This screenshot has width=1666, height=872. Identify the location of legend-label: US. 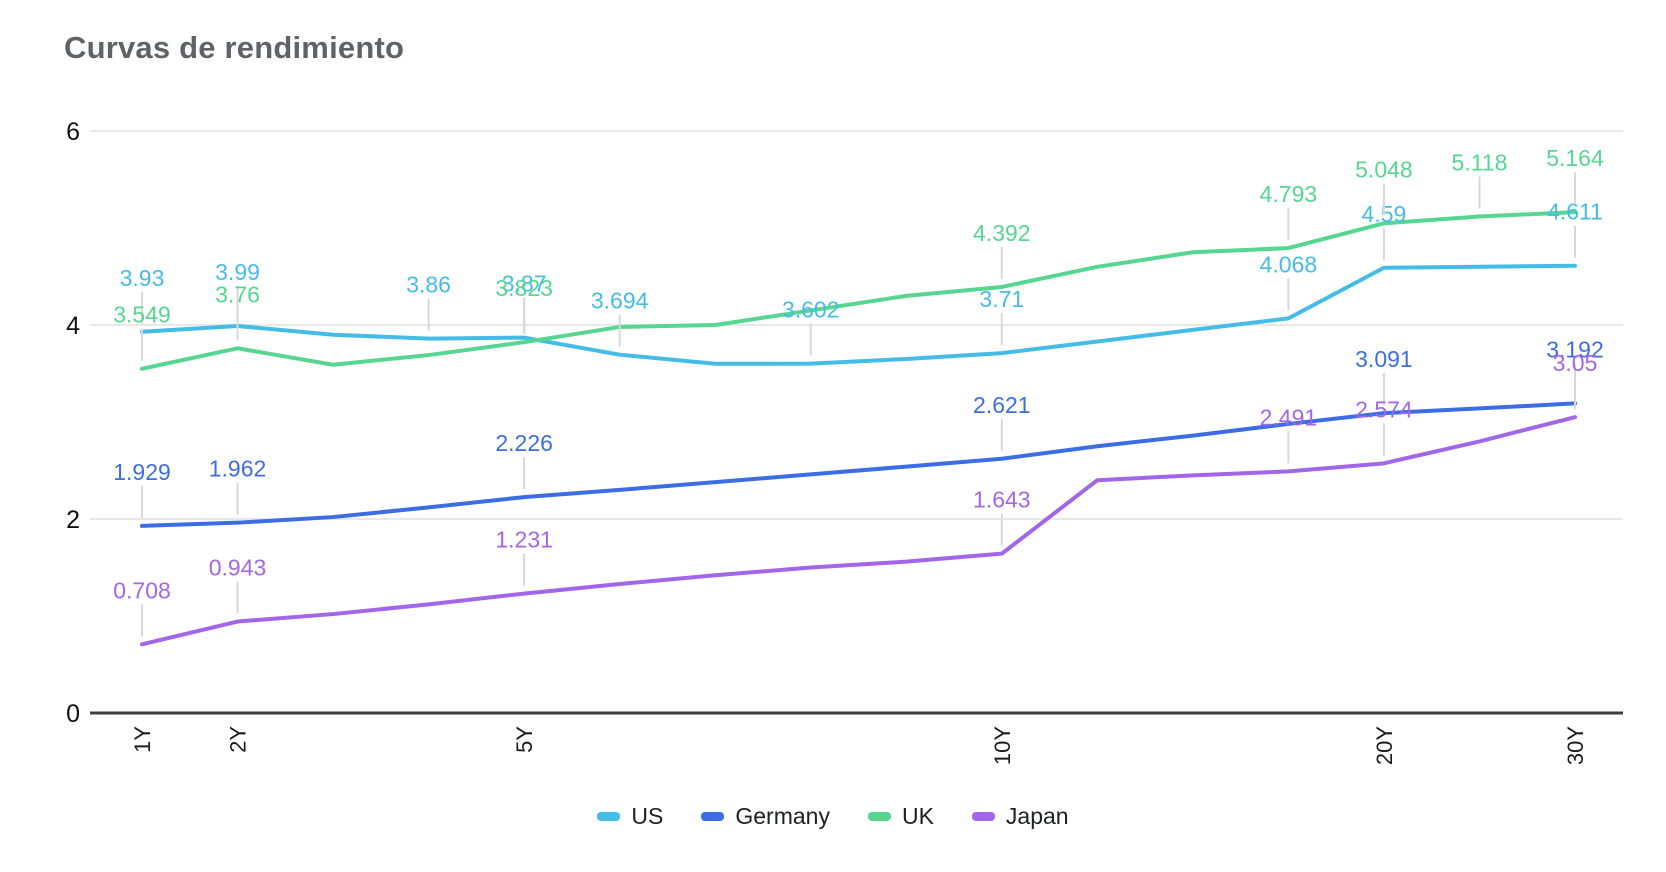
(647, 815).